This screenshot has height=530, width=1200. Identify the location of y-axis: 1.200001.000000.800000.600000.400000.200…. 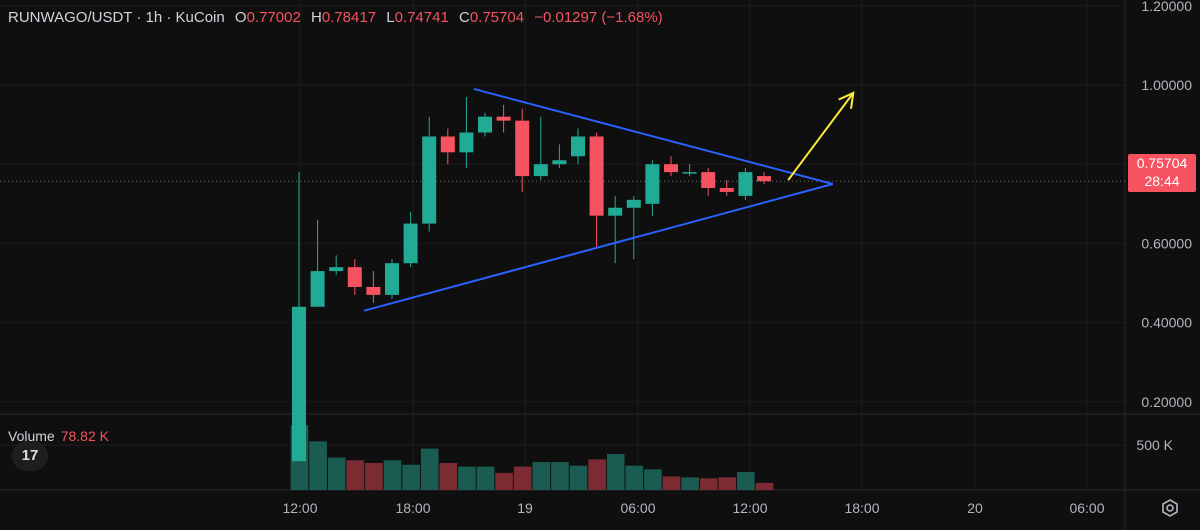
(1164, 226).